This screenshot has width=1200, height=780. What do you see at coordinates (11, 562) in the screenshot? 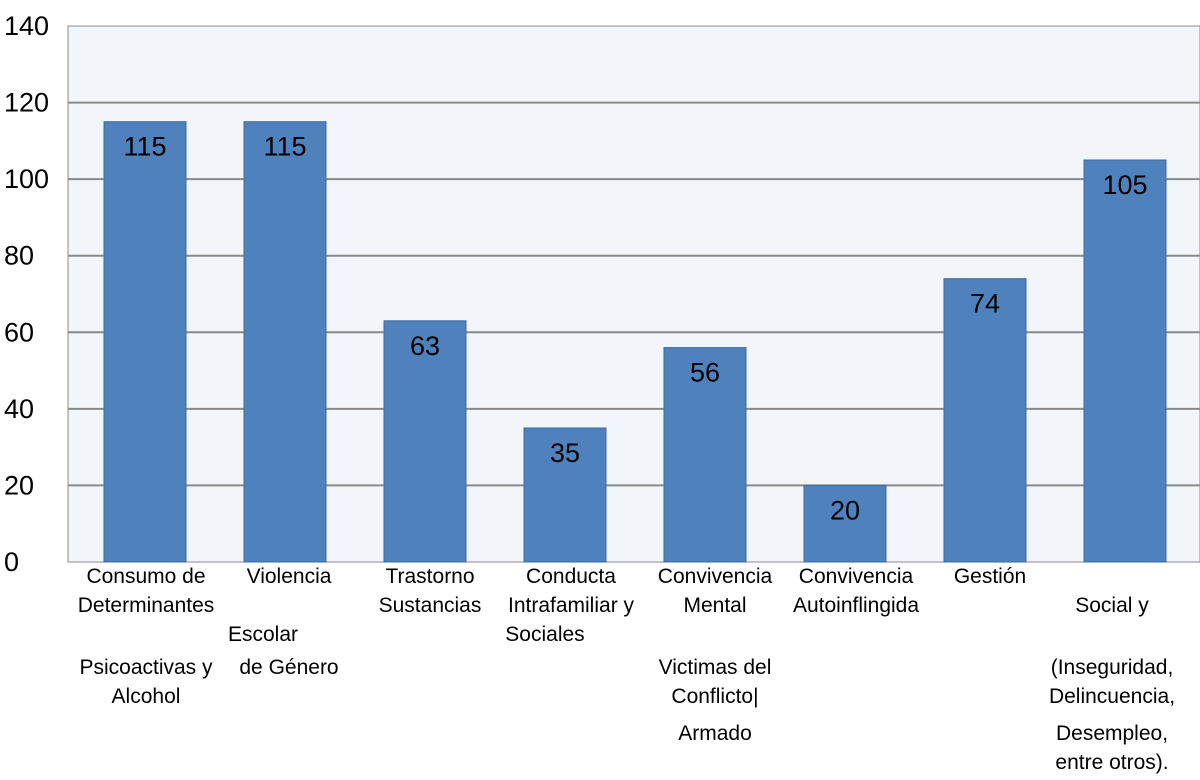
I see `y-tick-label: 0` at bounding box center [11, 562].